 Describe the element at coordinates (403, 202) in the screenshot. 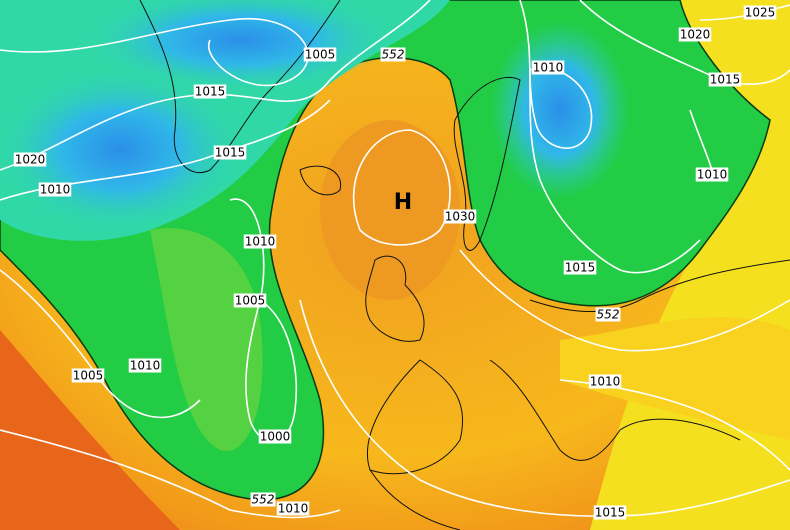

I see `high-pressure-marker: H` at that location.